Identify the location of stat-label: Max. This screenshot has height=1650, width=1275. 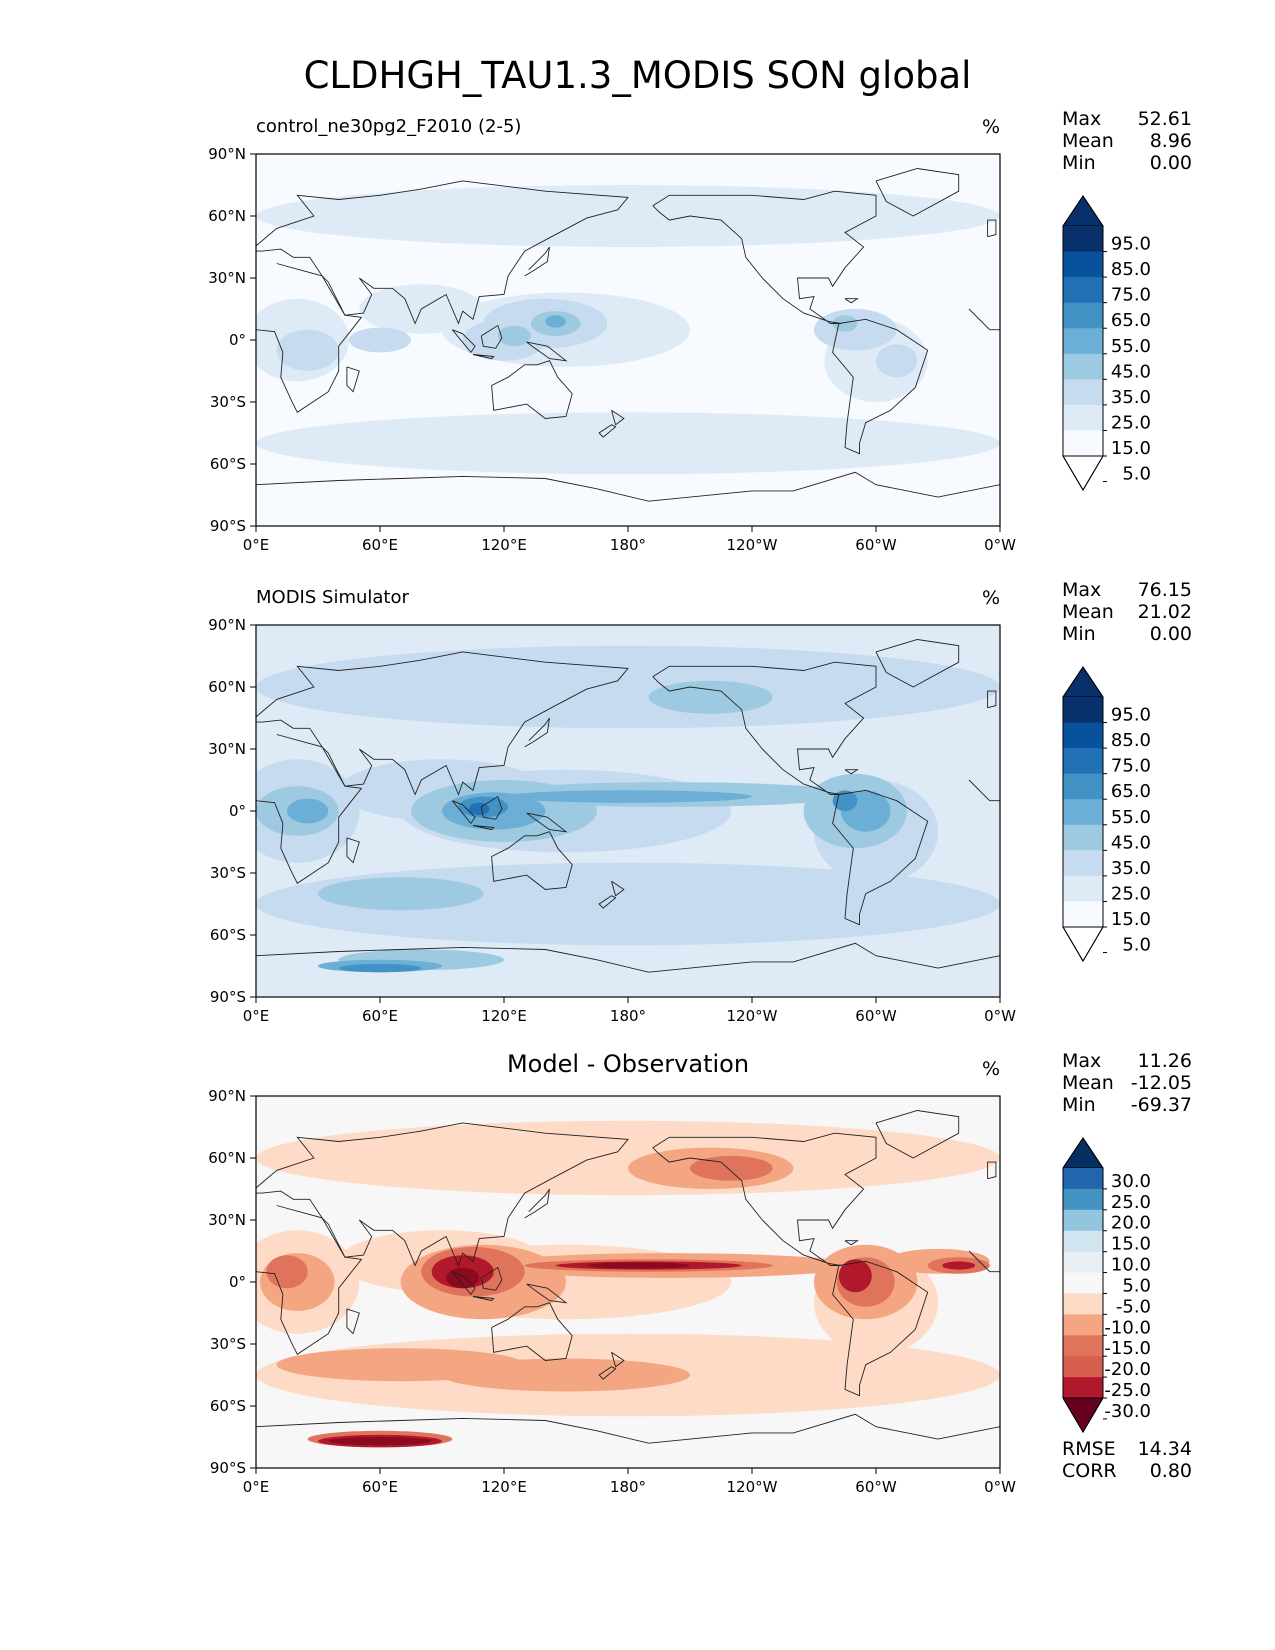
(1082, 1061).